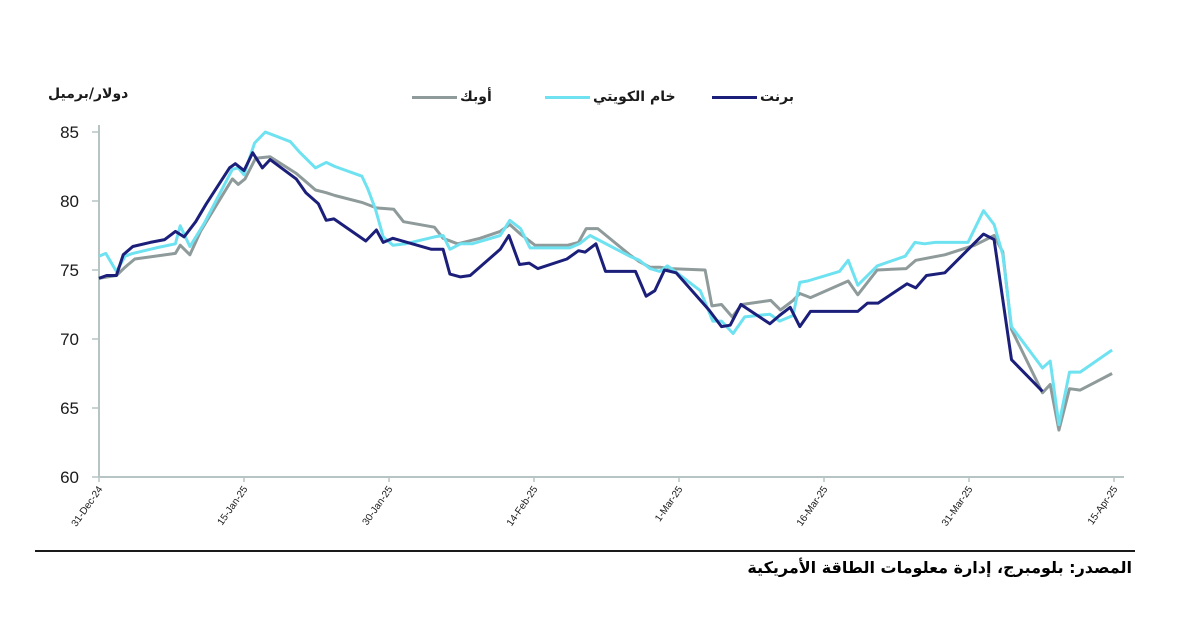  I want to click on legend-item-kuwait: خام الكويتي, so click(610, 97).